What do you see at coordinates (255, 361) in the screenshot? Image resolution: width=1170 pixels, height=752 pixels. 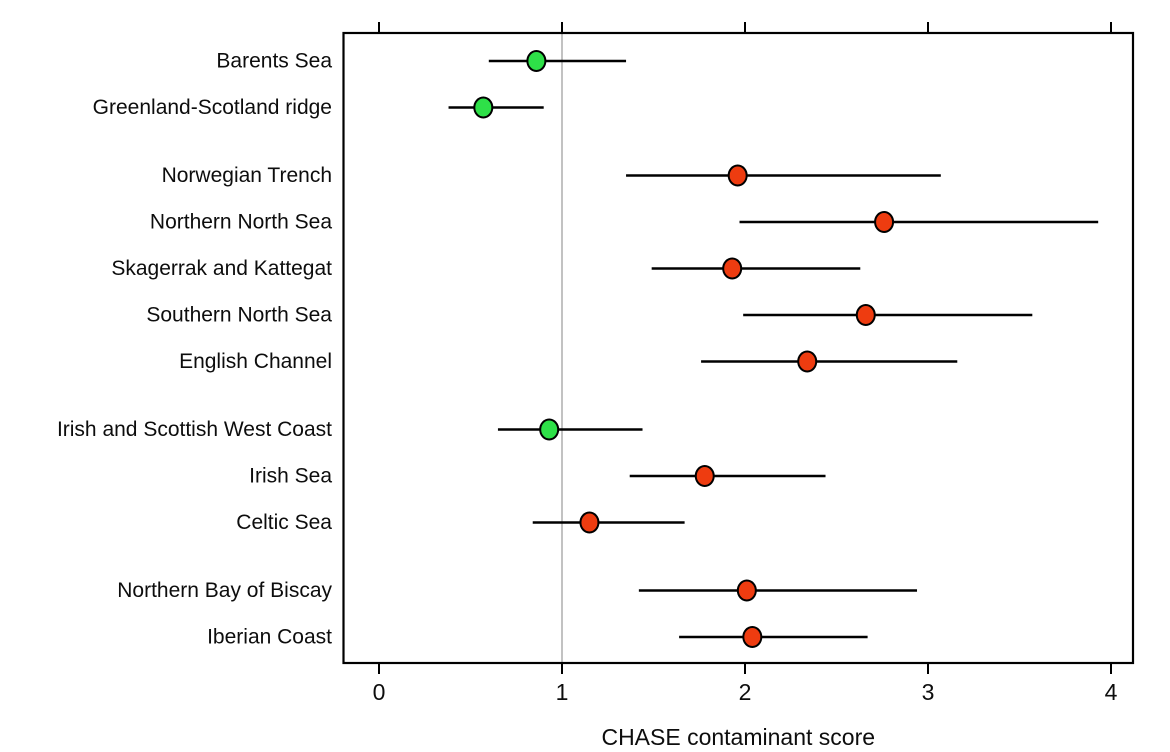 I see `category-label: English Channel` at bounding box center [255, 361].